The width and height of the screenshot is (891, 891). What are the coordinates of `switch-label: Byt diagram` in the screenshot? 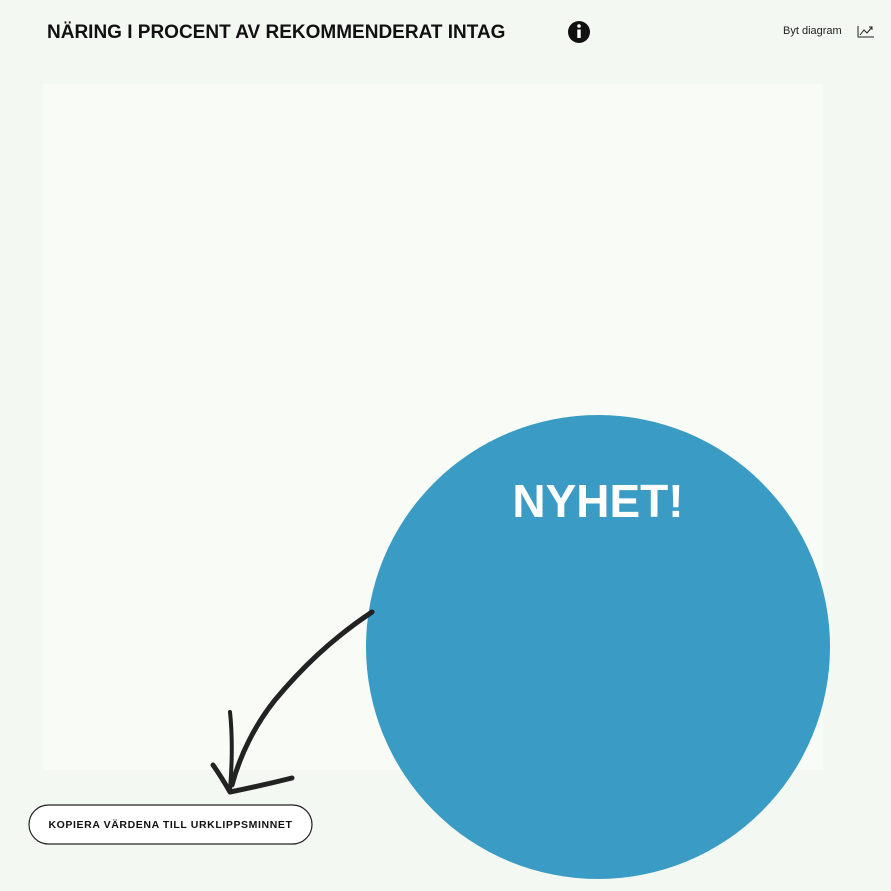 It's located at (812, 31).